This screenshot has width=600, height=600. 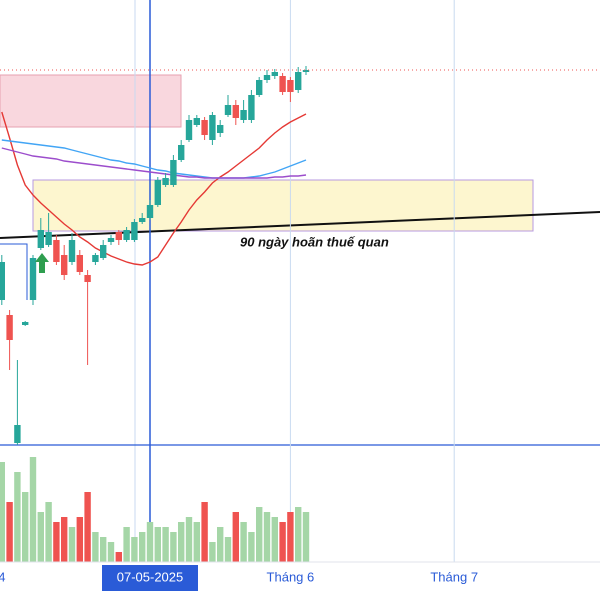 What do you see at coordinates (300, 225) in the screenshot?
I see `trend-line` at bounding box center [300, 225].